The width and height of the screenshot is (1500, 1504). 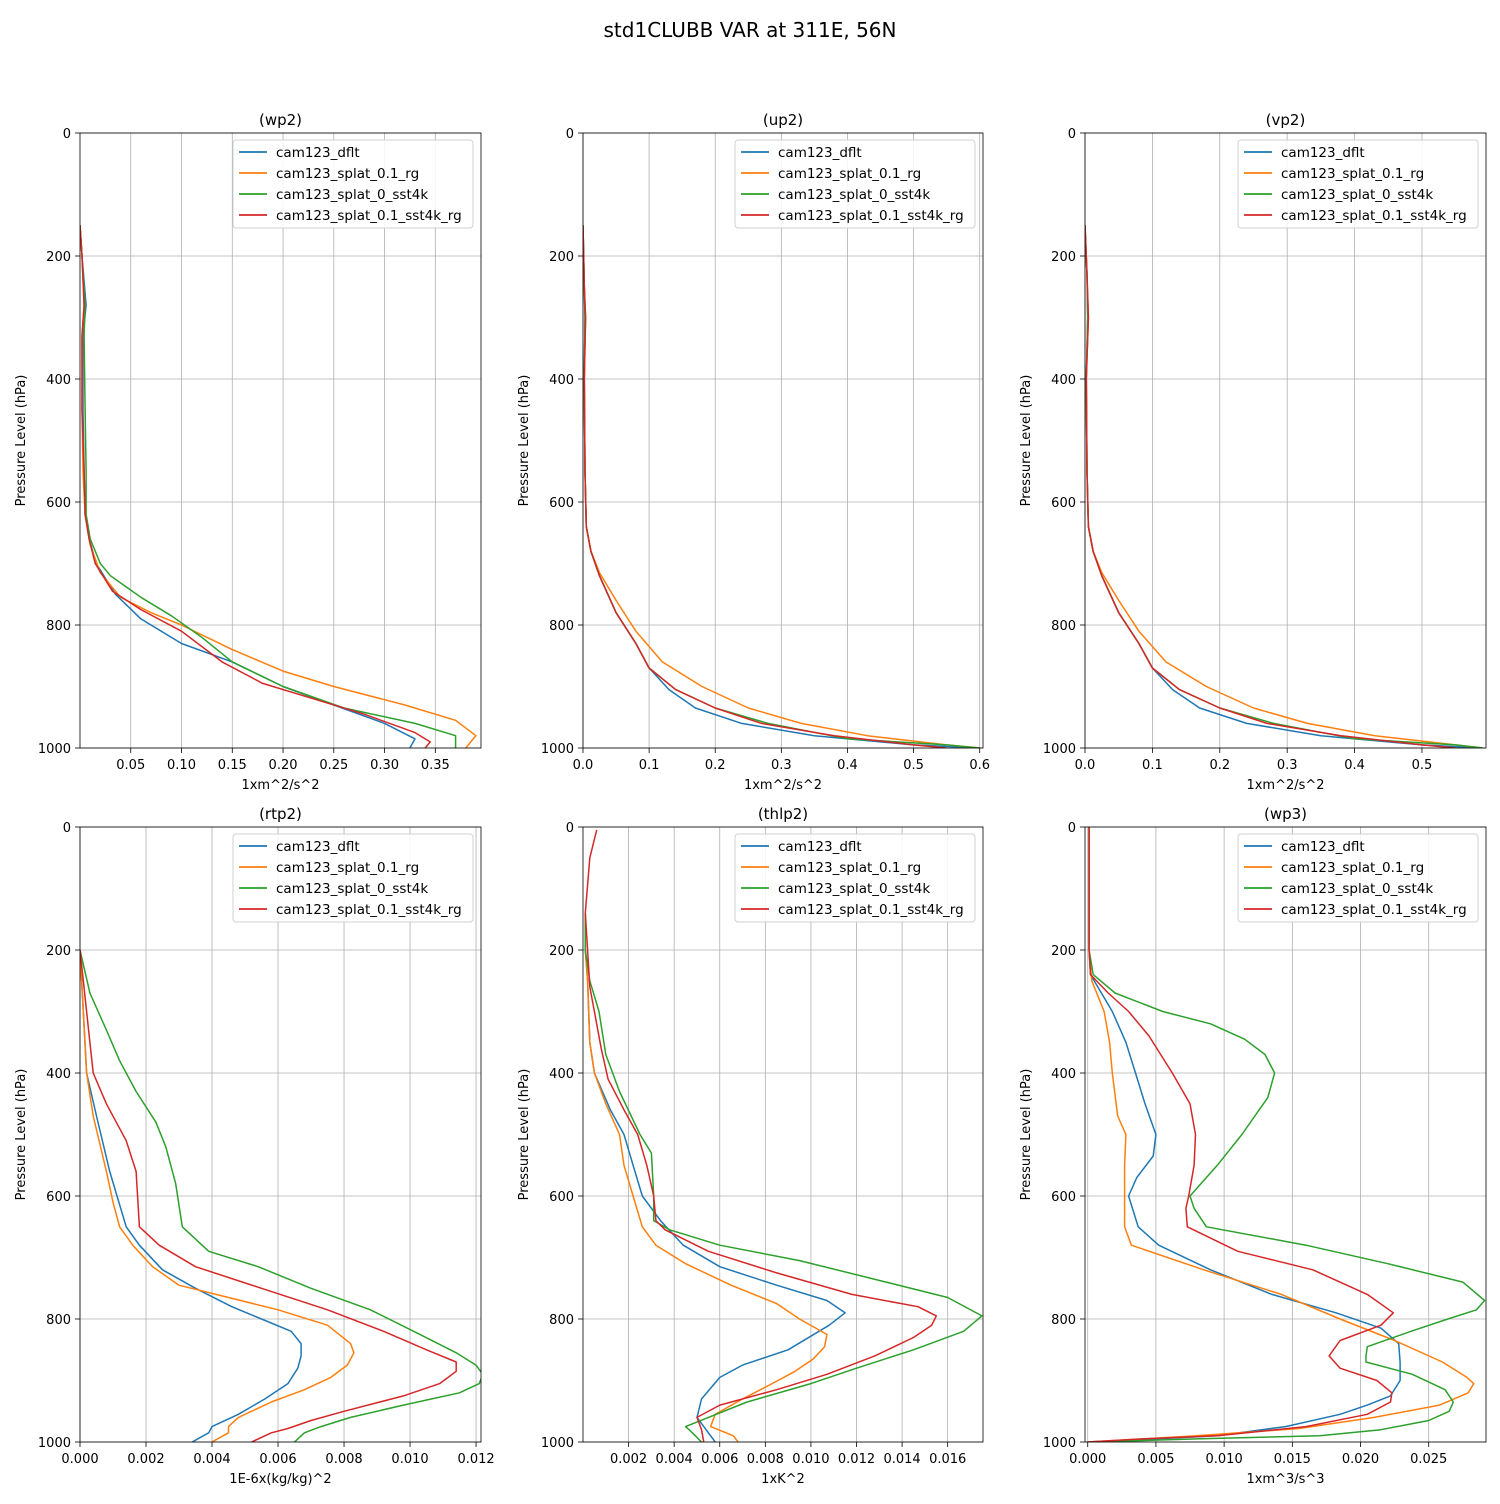 I want to click on panel-title: (wp2), so click(x=280, y=120).